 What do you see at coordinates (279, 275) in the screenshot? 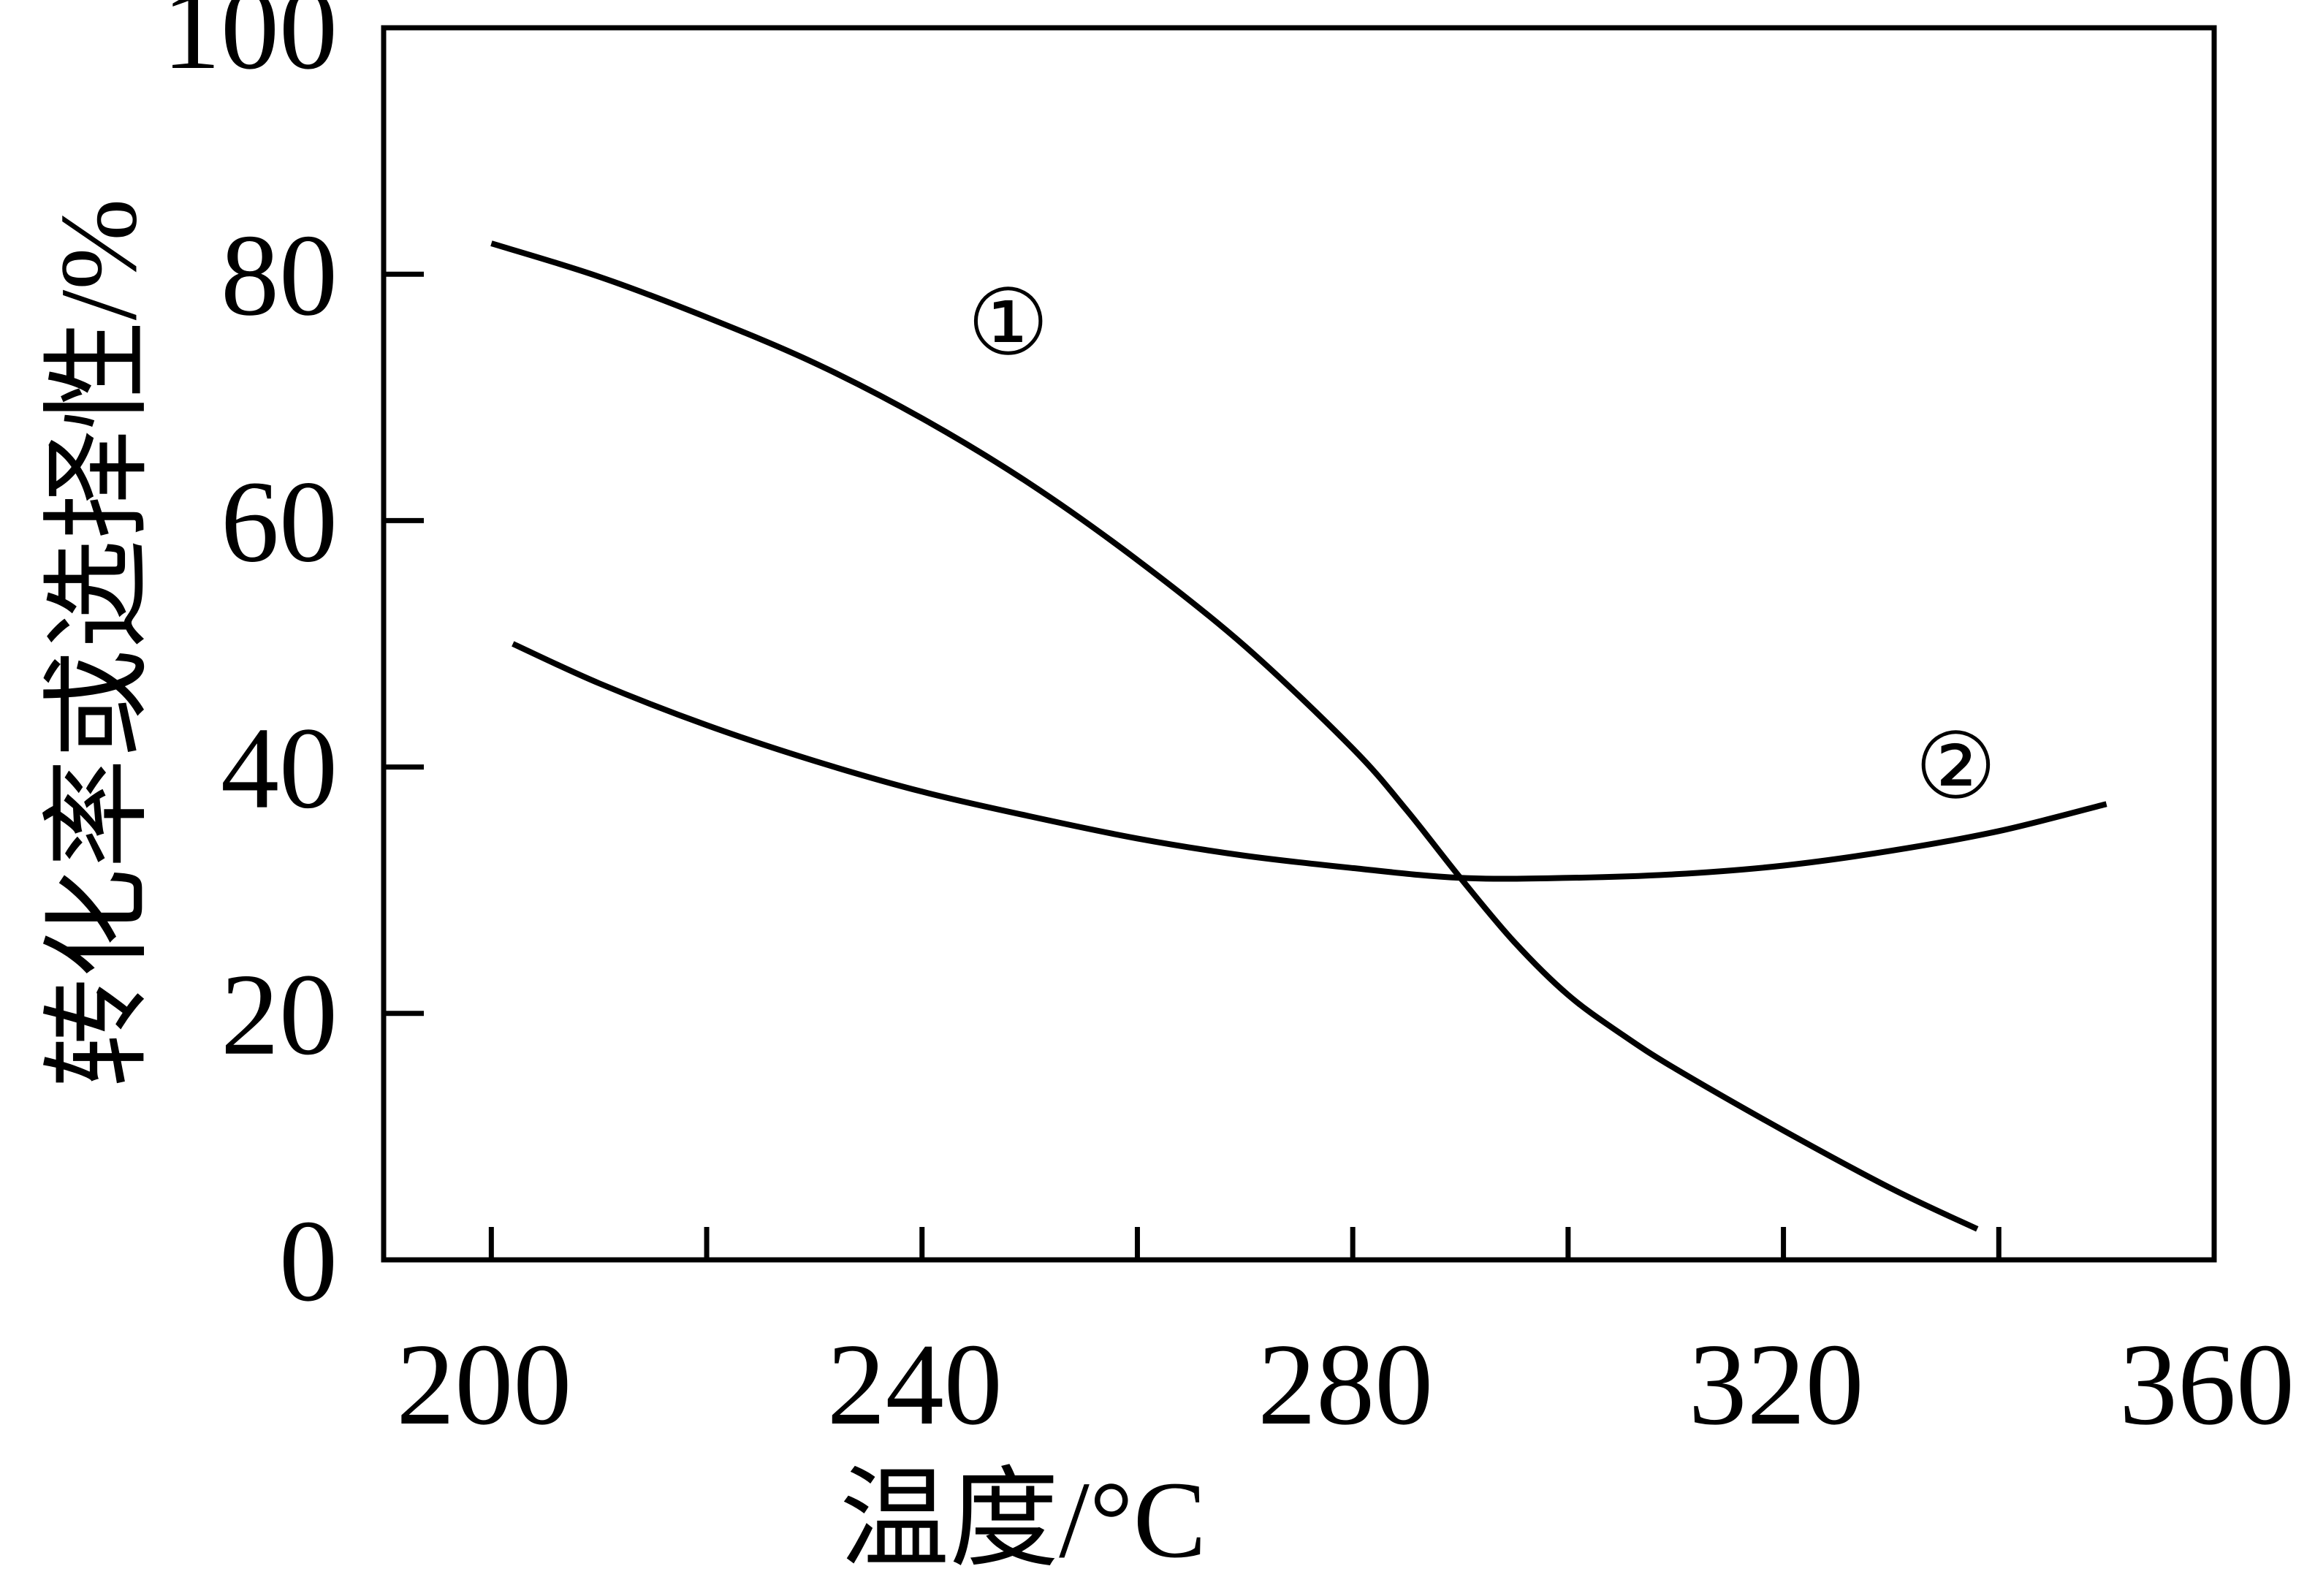
I see `y-tick-label: 80` at bounding box center [279, 275].